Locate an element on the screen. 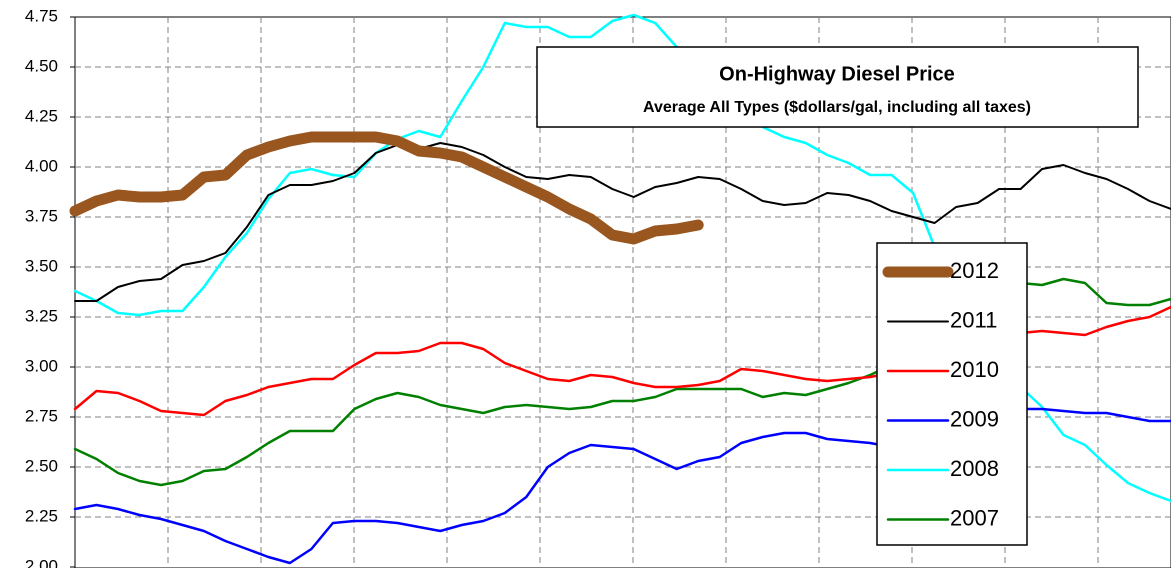 This screenshot has width=1171, height=568. y-tick-label: 2.00 is located at coordinates (41, 562).